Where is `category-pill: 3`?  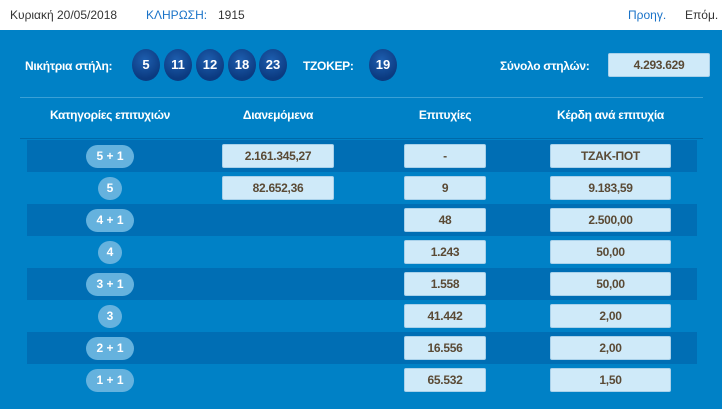 category-pill: 3 is located at coordinates (110, 316).